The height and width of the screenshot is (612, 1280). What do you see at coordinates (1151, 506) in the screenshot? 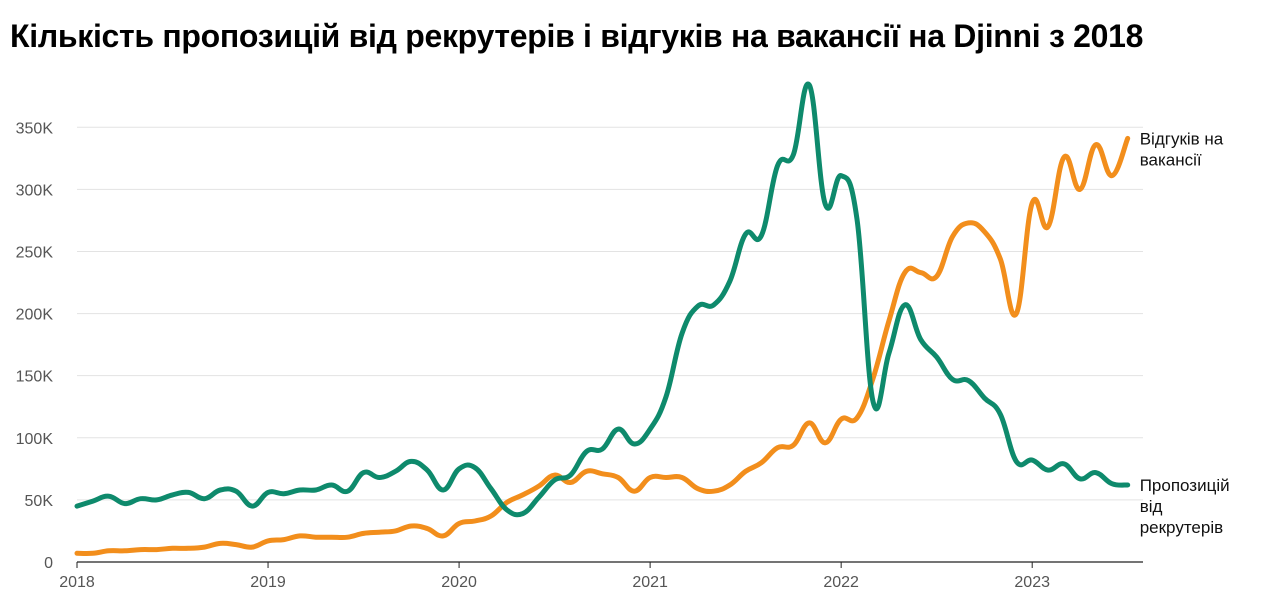
I see `series-label-line: від` at bounding box center [1151, 506].